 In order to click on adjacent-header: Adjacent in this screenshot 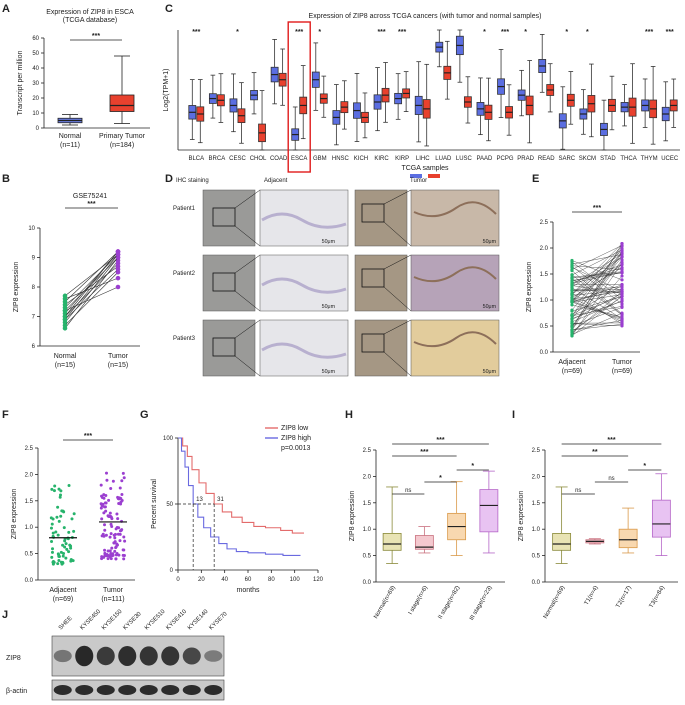, I will do `click(276, 181)`.